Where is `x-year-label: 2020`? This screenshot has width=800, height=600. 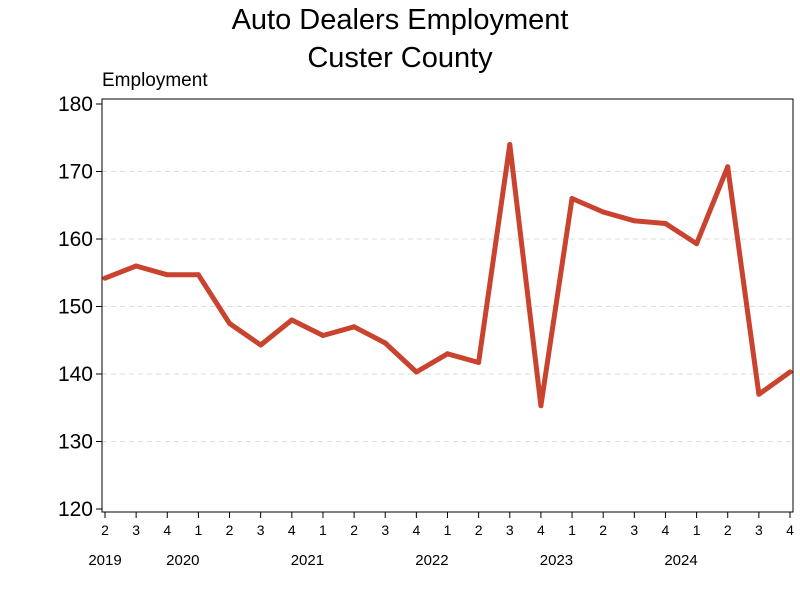
x-year-label: 2020 is located at coordinates (182, 560).